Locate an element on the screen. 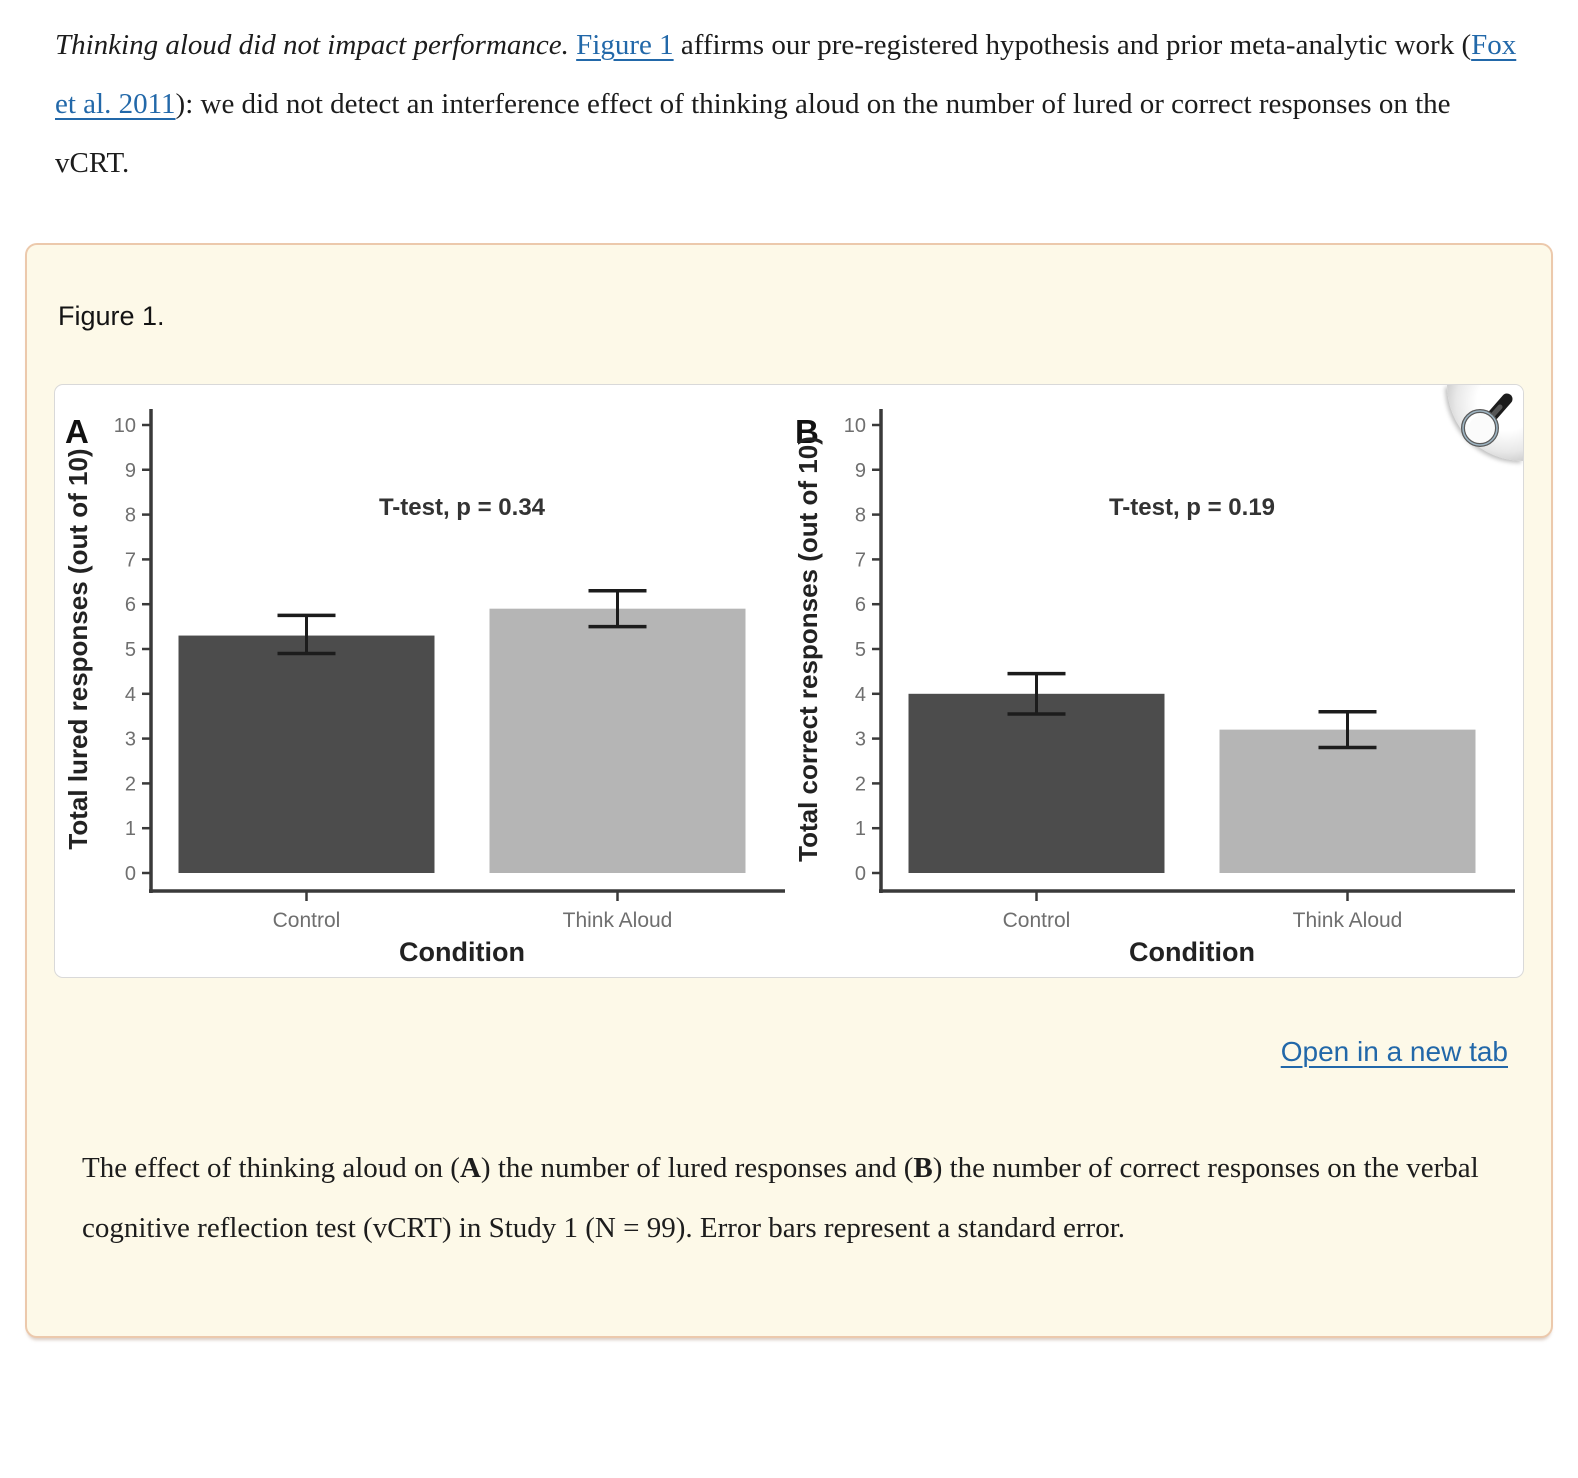  svg-text: T-test, p = 0.34 is located at coordinates (462, 507).